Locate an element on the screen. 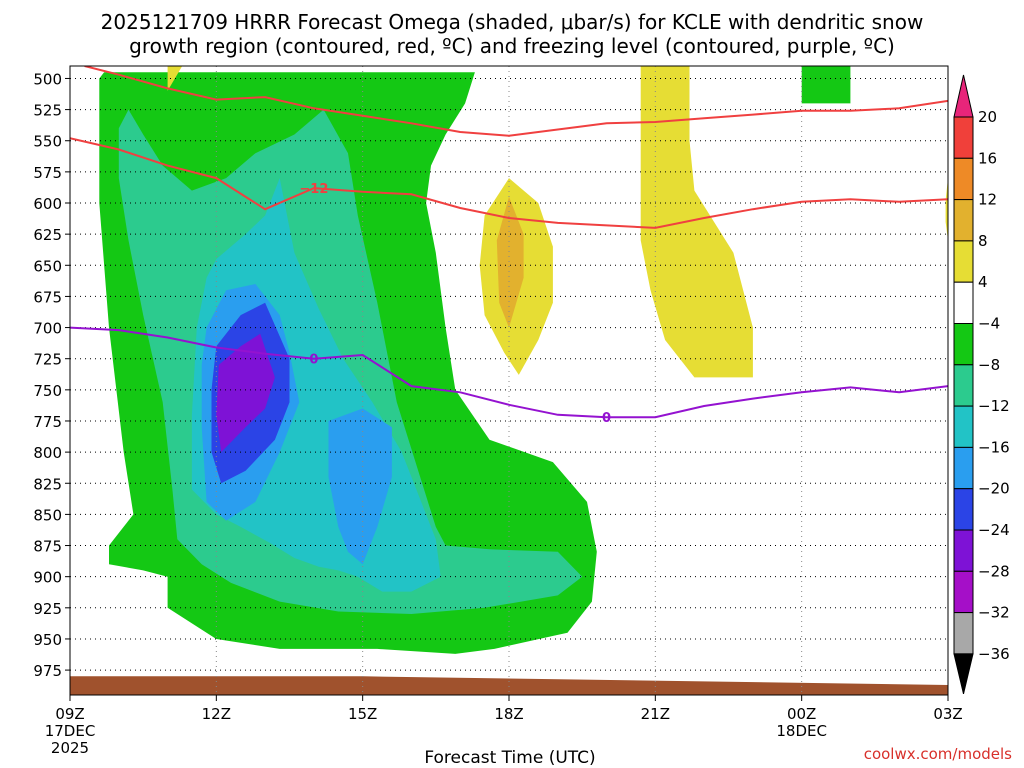 The height and width of the screenshot is (768, 1024). y-tick-label-600: 600 is located at coordinates (47, 204).